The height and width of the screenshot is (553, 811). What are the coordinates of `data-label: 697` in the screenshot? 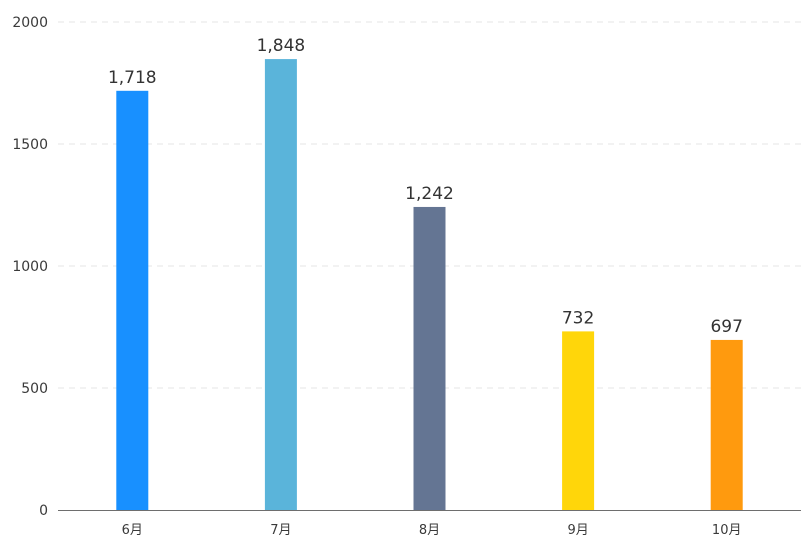 It's located at (726, 327).